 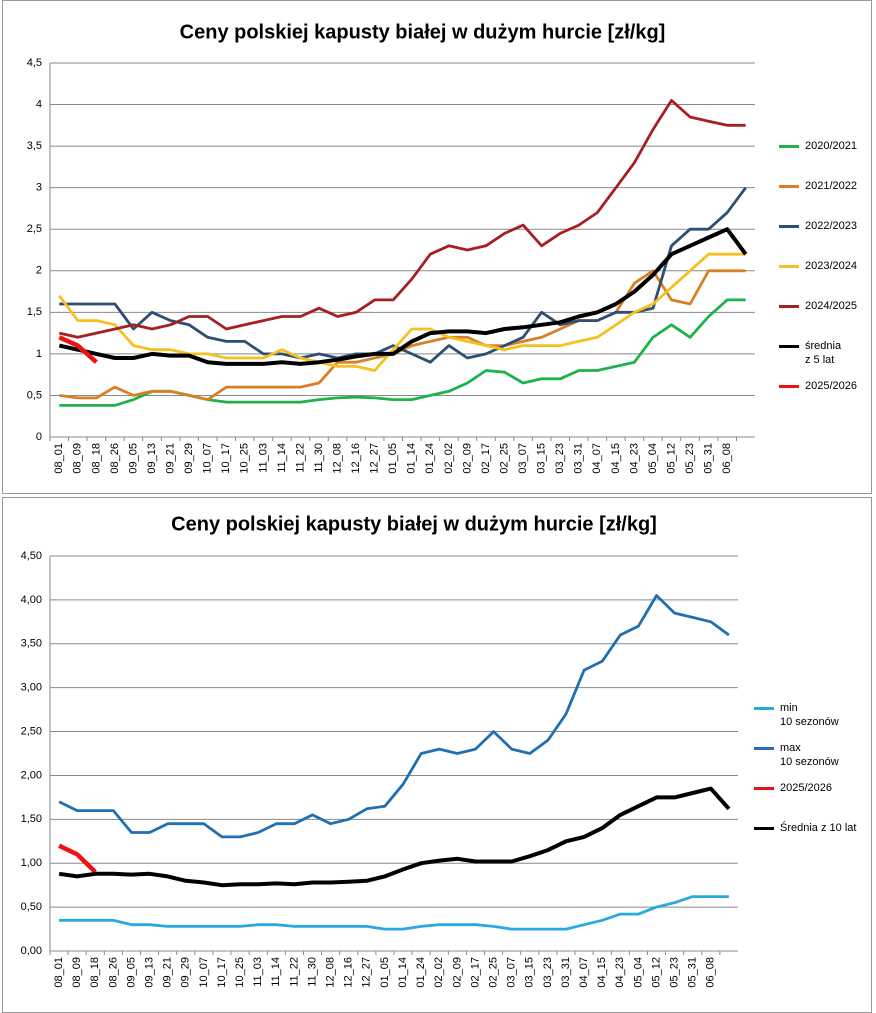 What do you see at coordinates (31, 907) in the screenshot?
I see `y-tick-label: 0,50` at bounding box center [31, 907].